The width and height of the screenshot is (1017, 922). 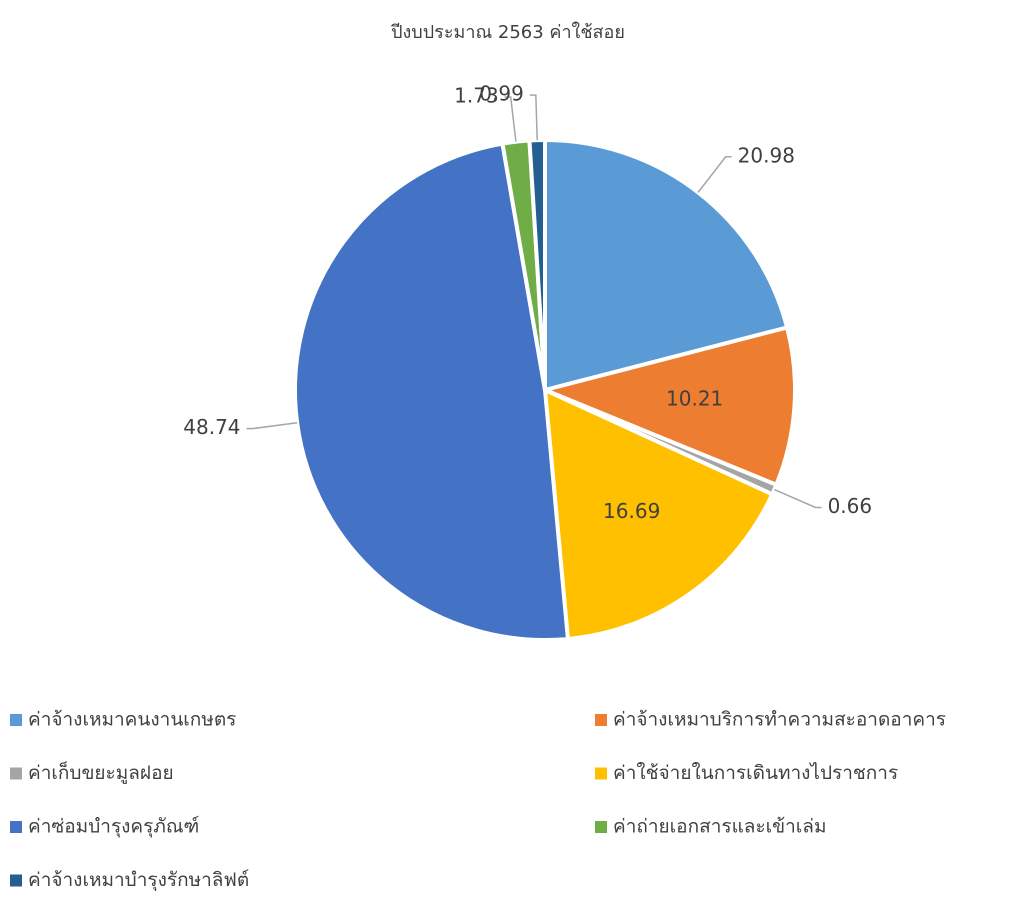 I want to click on legend-label: ค่าถ่ายเอกสารและเข้าเล่ม, so click(x=719, y=827).